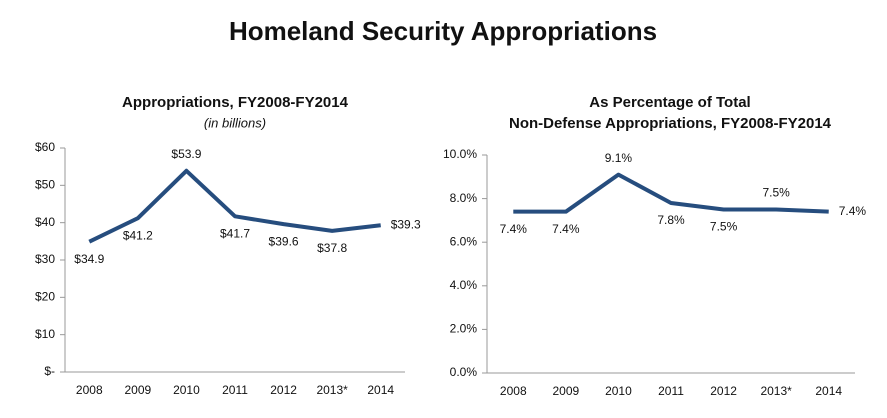 The image size is (887, 418). Describe the element at coordinates (235, 122) in the screenshot. I see `chart-subtitle: (in billions)` at that location.